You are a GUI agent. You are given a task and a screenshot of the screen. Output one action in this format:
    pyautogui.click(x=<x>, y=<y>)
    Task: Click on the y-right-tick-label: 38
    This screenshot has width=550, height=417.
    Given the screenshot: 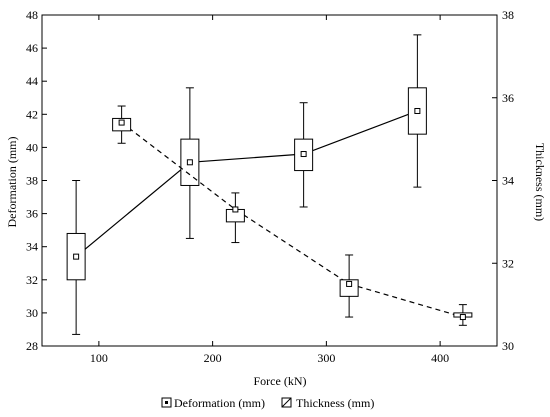 What is the action you would take?
    pyautogui.click(x=508, y=15)
    